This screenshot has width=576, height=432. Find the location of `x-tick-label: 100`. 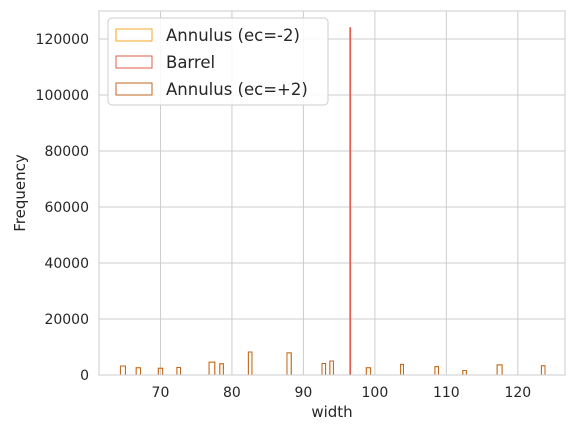

x-tick-label: 100 is located at coordinates (375, 393).